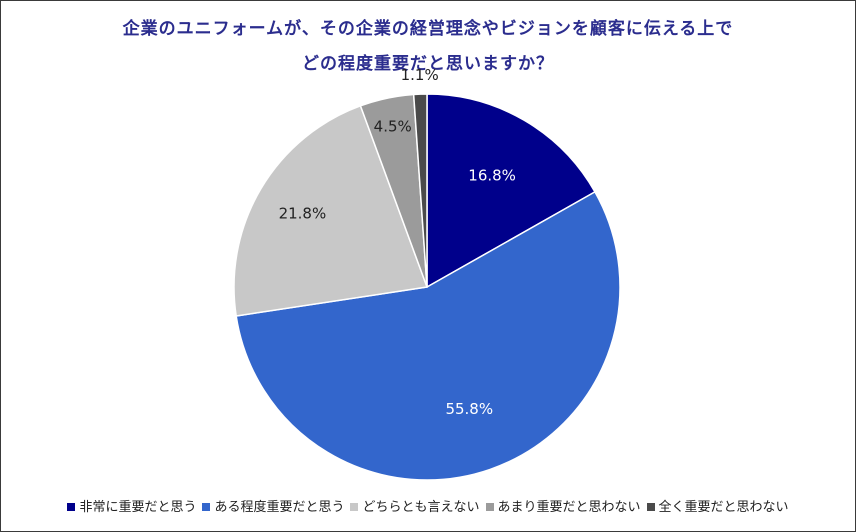 This screenshot has width=856, height=532. I want to click on chart-title-line1: 企業のユニフォームが、その企業の経営理念やビジョンを顧客に伝える上で, so click(428, 29).